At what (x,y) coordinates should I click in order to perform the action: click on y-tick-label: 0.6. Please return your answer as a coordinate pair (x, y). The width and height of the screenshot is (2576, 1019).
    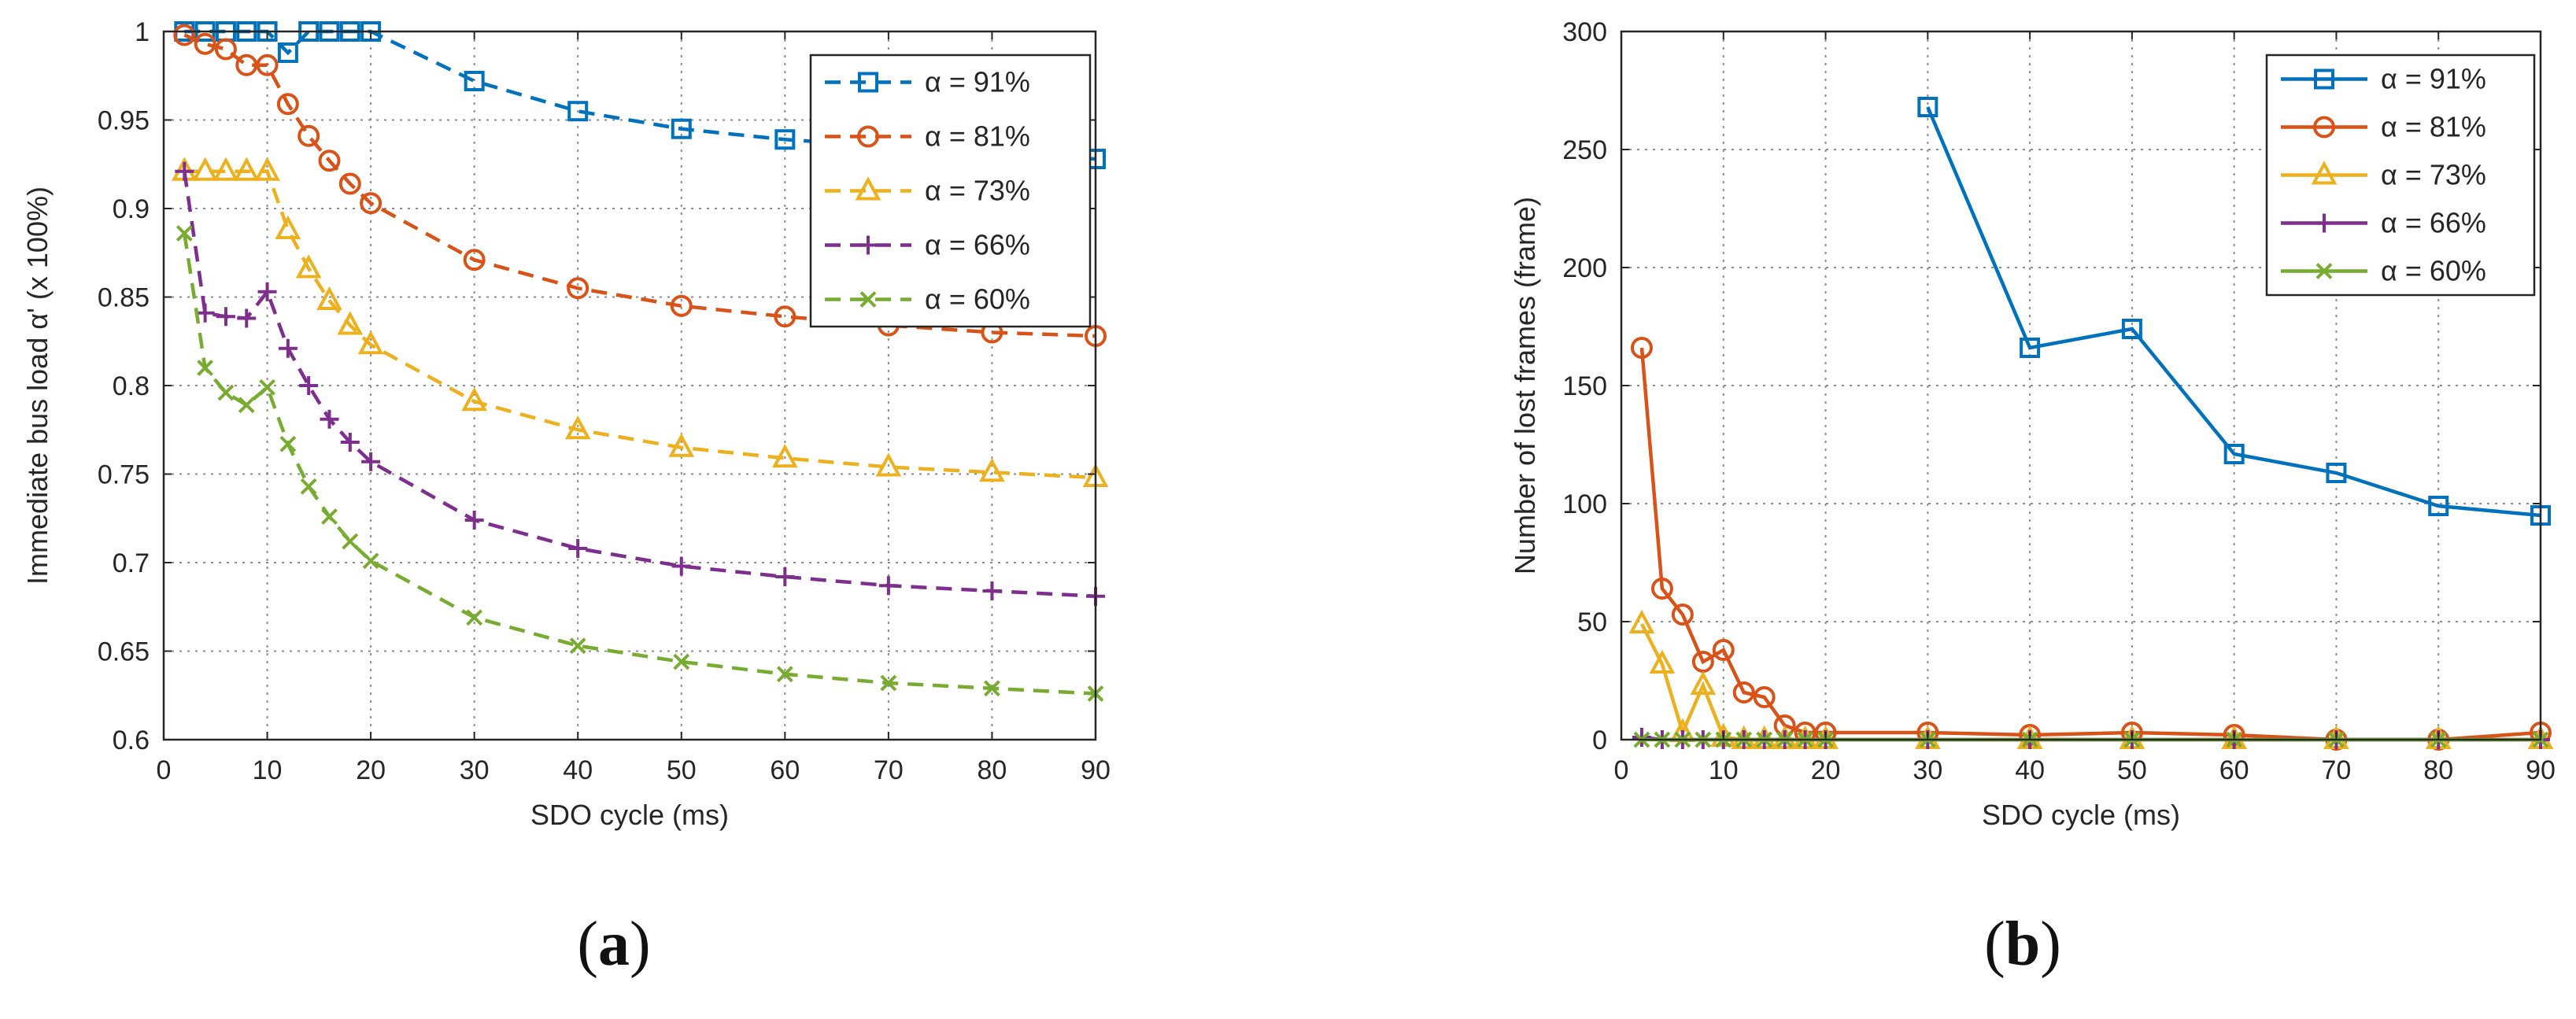
    Looking at the image, I should click on (131, 740).